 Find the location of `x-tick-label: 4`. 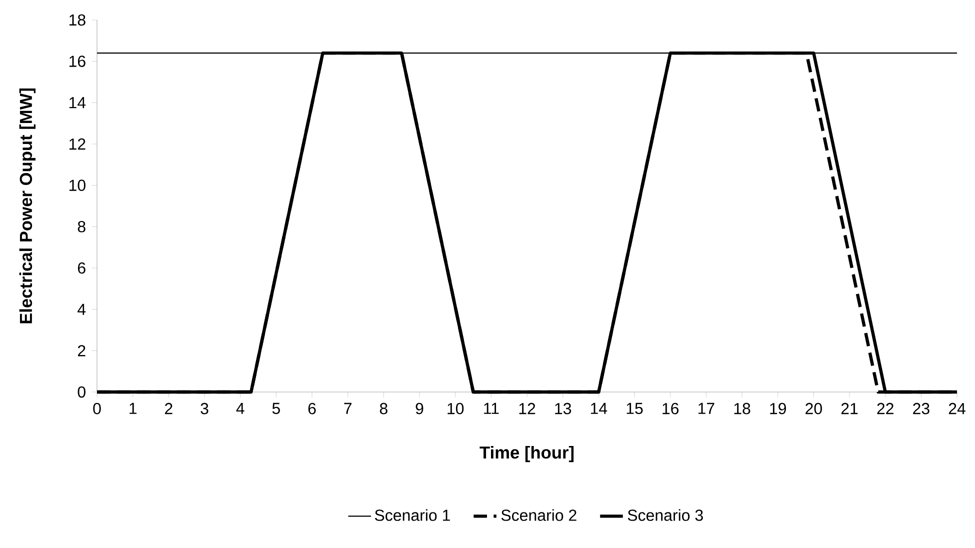

x-tick-label: 4 is located at coordinates (240, 408).